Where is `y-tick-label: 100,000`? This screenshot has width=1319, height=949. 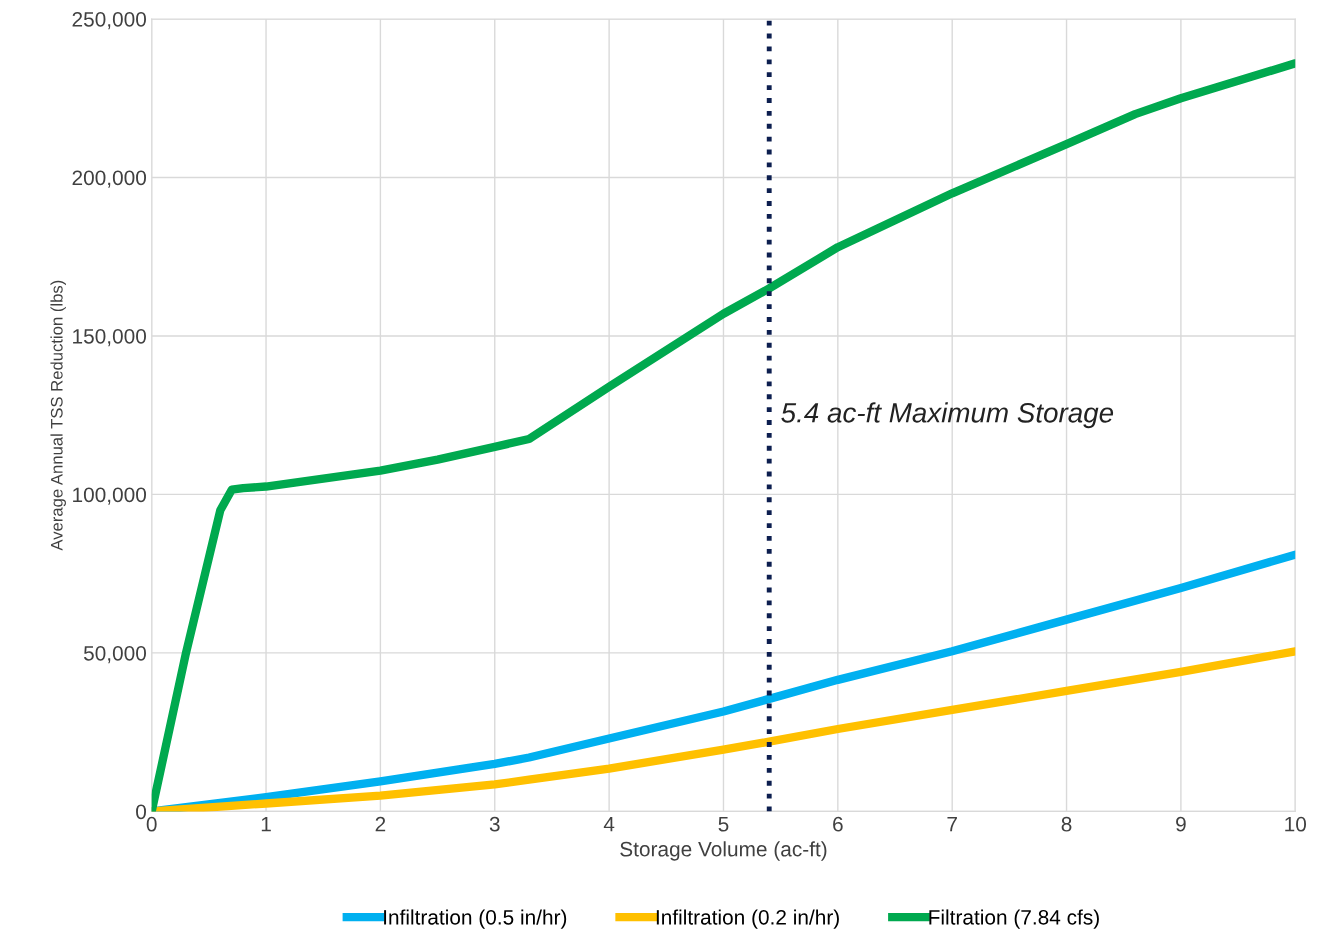
y-tick-label: 100,000 is located at coordinates (110, 496).